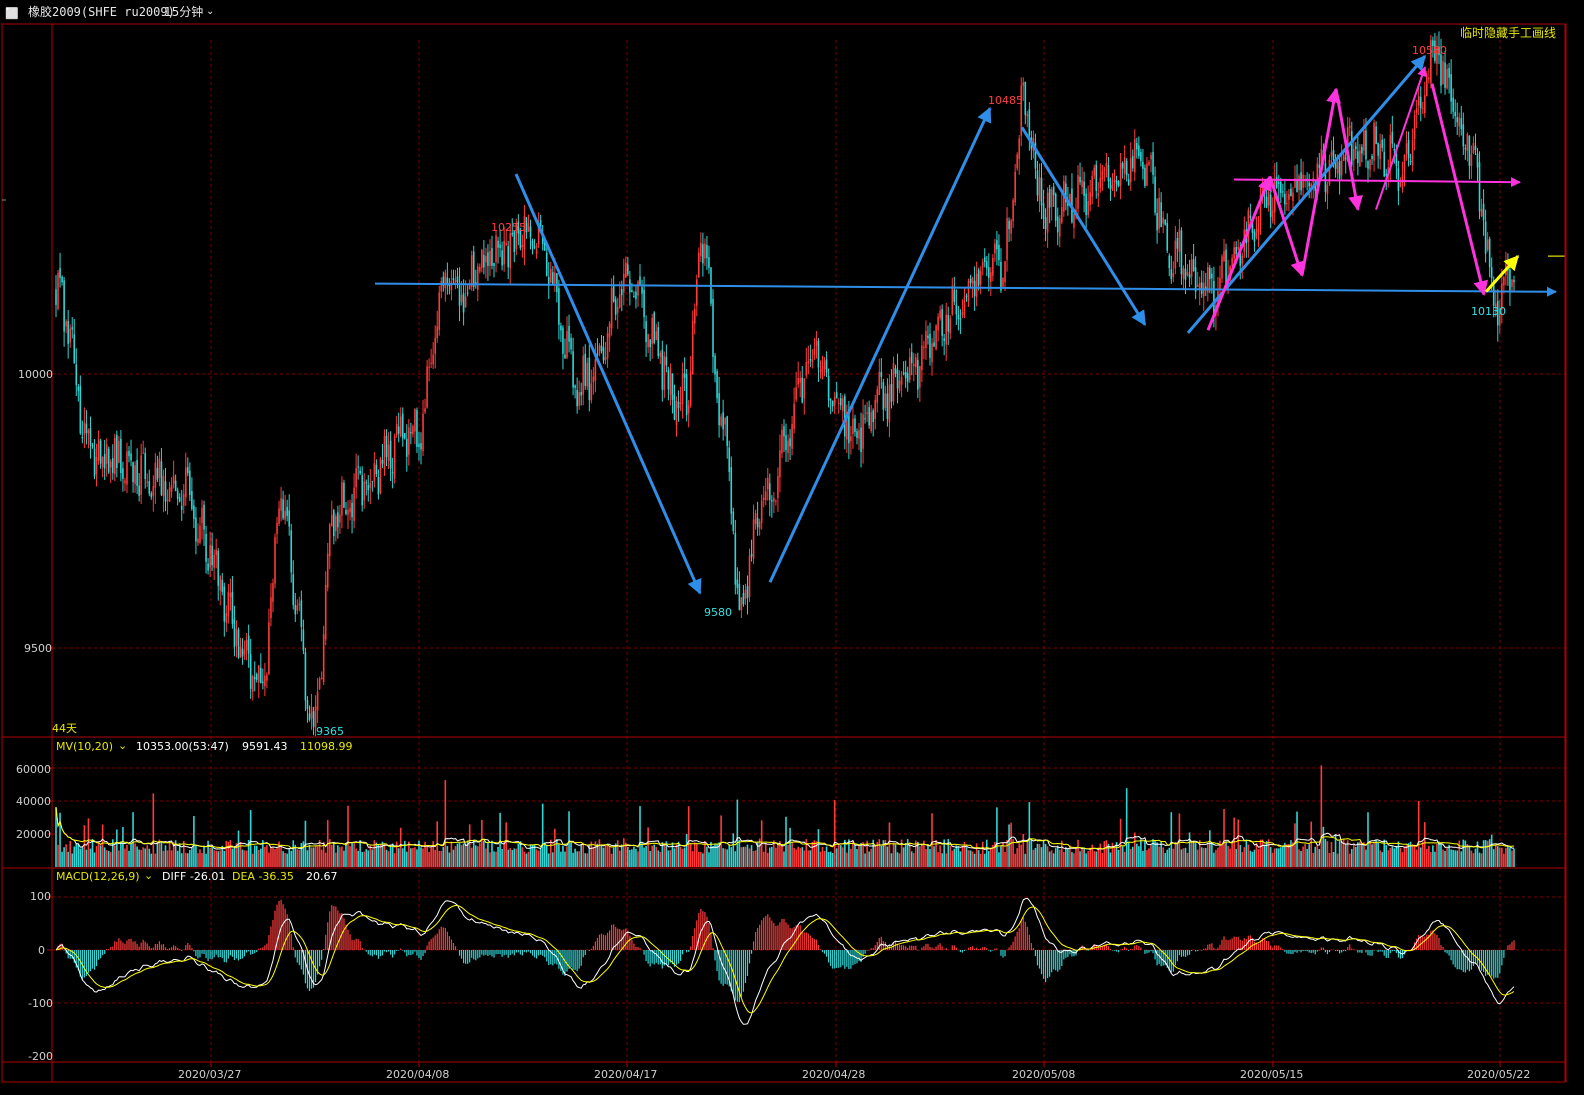 This screenshot has height=1095, width=1584. What do you see at coordinates (1348, 150) in the screenshot?
I see `zigzag-arrow` at bounding box center [1348, 150].